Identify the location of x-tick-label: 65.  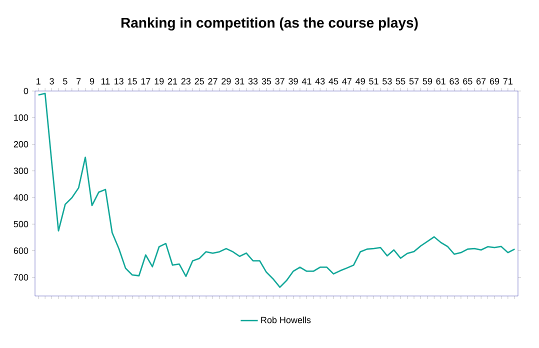
(467, 81).